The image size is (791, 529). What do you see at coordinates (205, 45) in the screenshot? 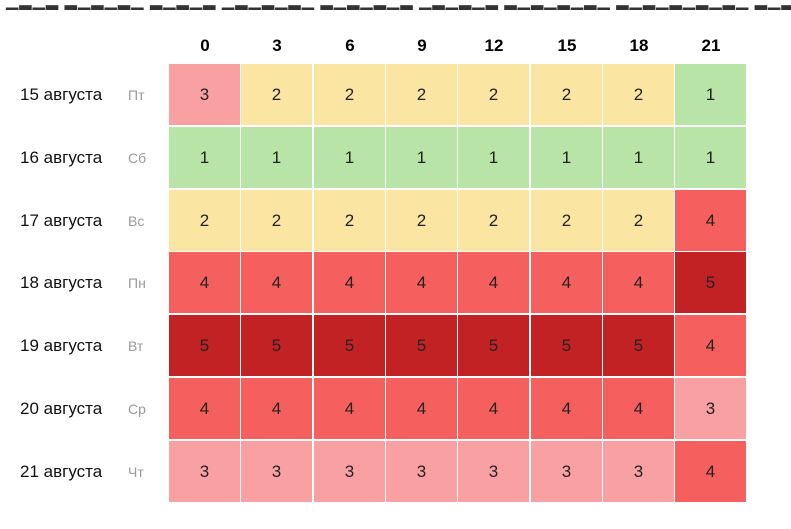
I see `column-header-0: 0` at bounding box center [205, 45].